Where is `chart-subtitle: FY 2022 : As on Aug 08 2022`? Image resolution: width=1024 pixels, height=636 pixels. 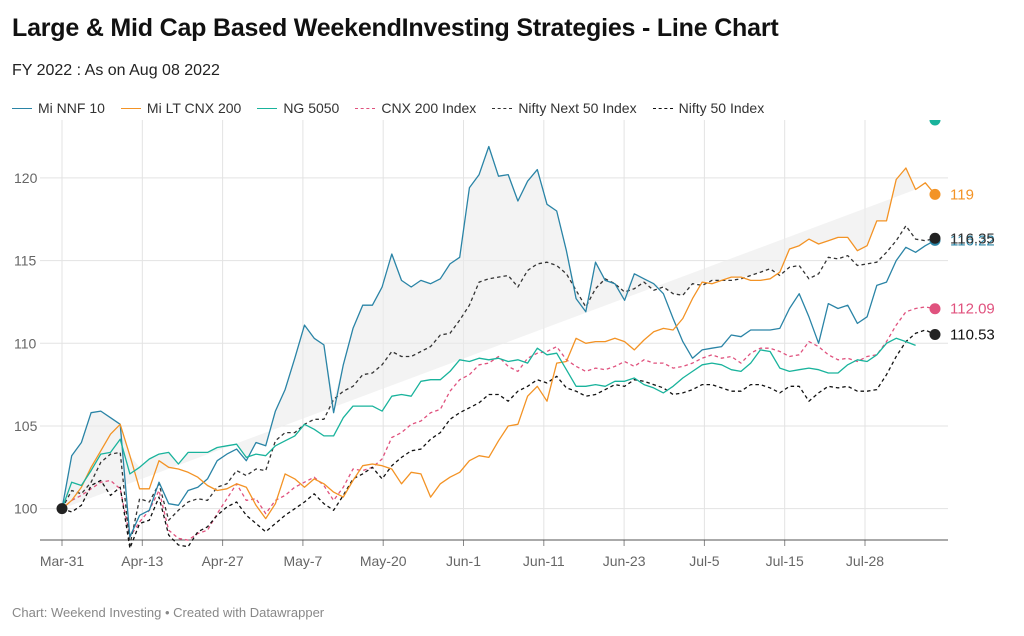 chart-subtitle: FY 2022 : As on Aug 08 2022 is located at coordinates (116, 70).